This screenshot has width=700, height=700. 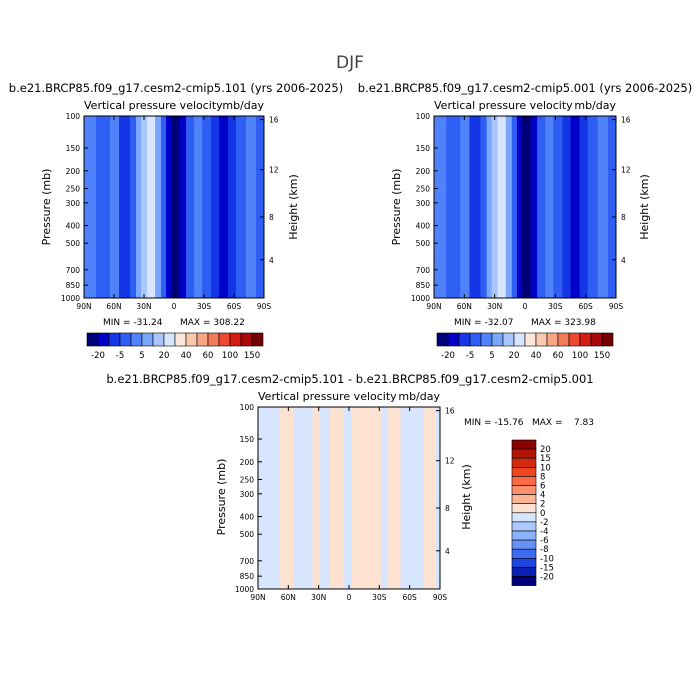 What do you see at coordinates (466, 497) in the screenshot?
I see `panel-diff-ylabel-right: Height (km)` at bounding box center [466, 497].